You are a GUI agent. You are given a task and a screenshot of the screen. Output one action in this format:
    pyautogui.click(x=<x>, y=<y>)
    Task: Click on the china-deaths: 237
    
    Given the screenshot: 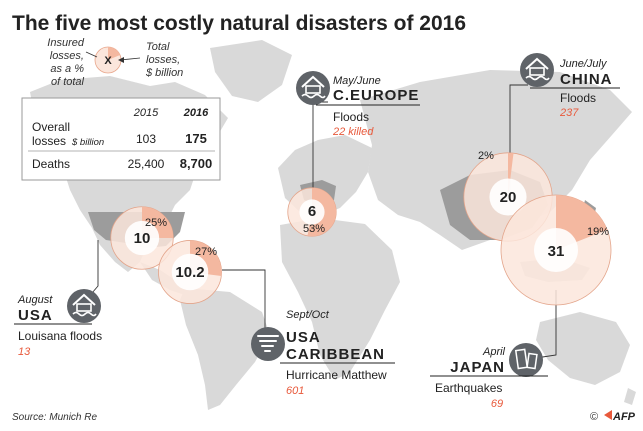 What is the action you would take?
    pyautogui.click(x=569, y=113)
    